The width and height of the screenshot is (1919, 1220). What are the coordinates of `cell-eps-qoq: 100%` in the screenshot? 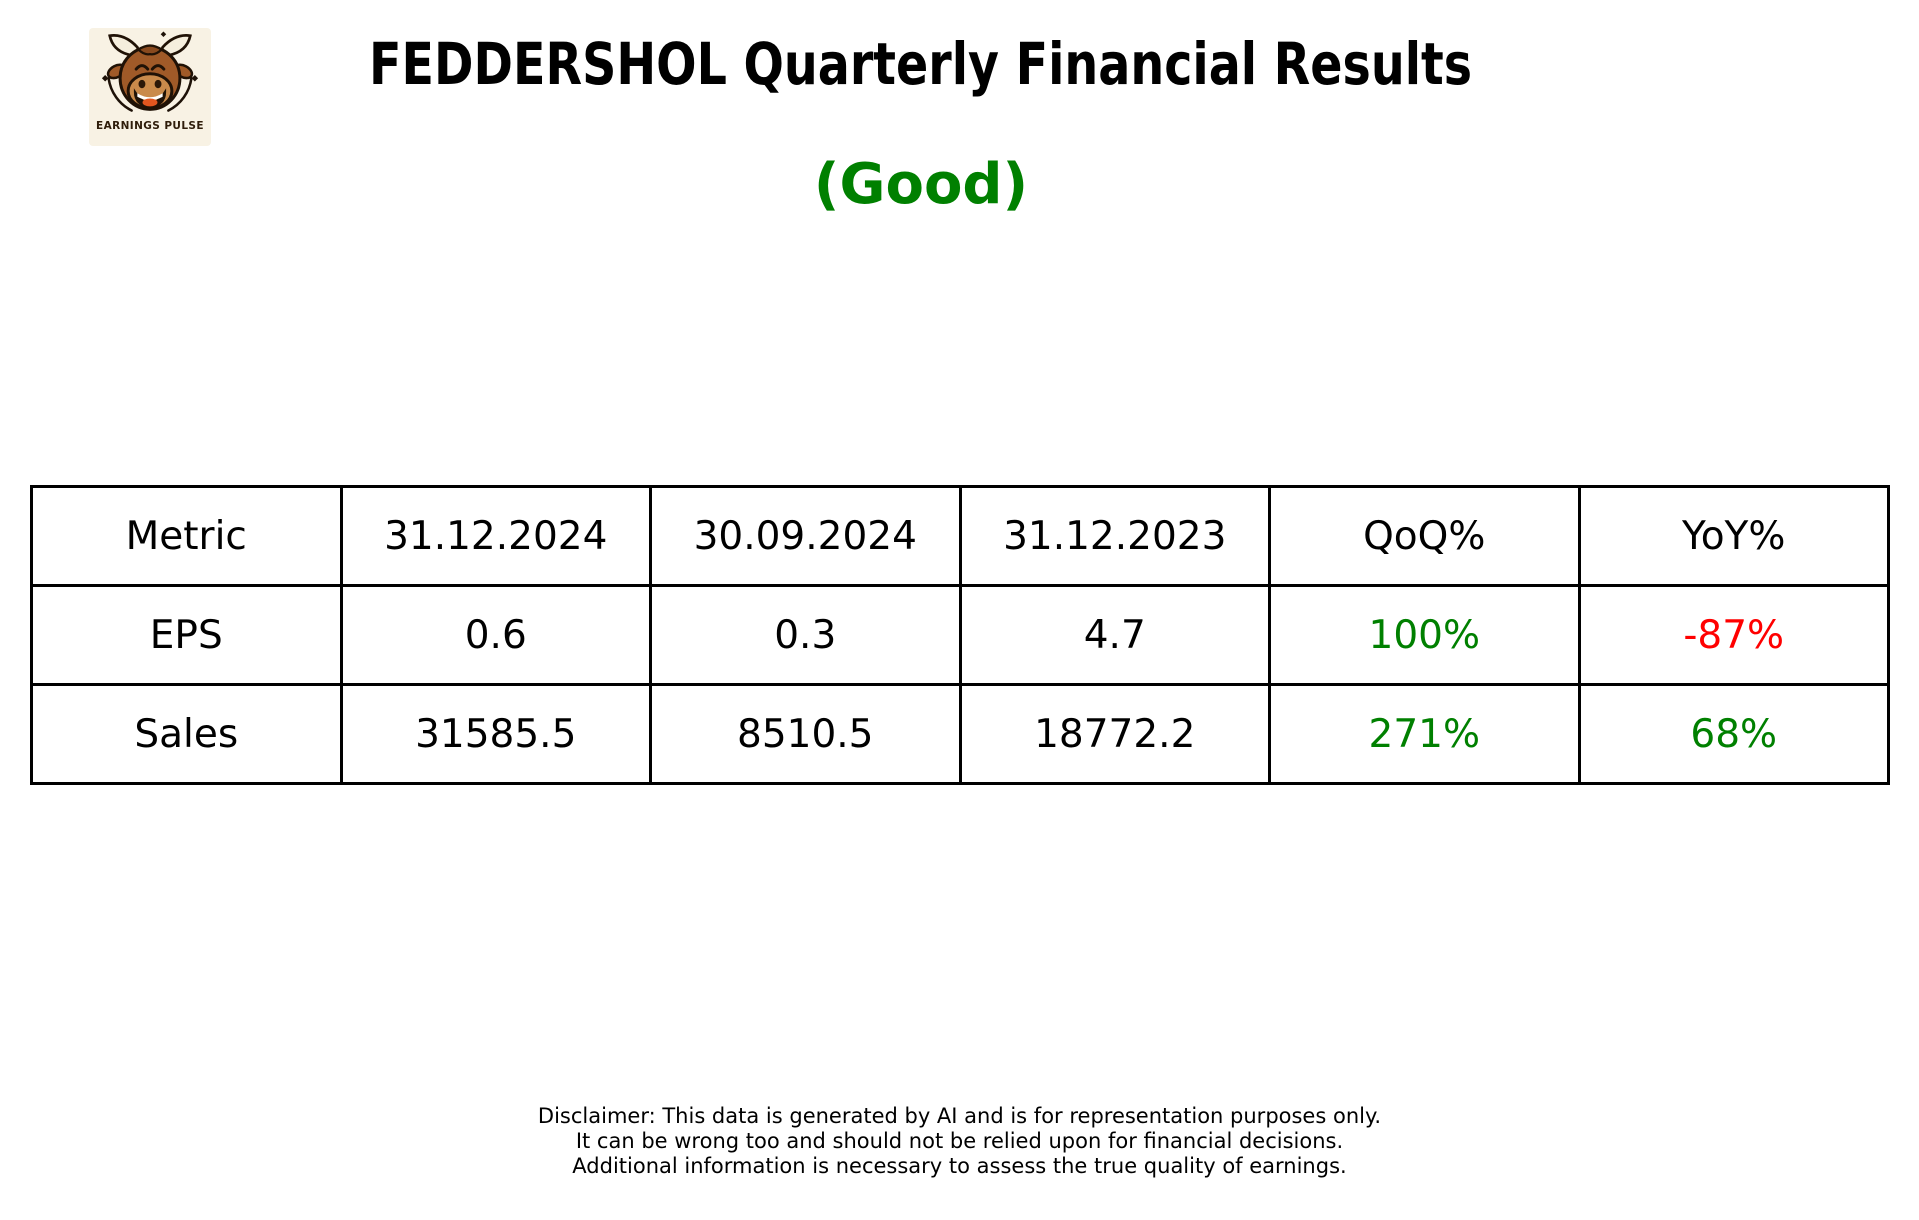 It's located at (1424, 635).